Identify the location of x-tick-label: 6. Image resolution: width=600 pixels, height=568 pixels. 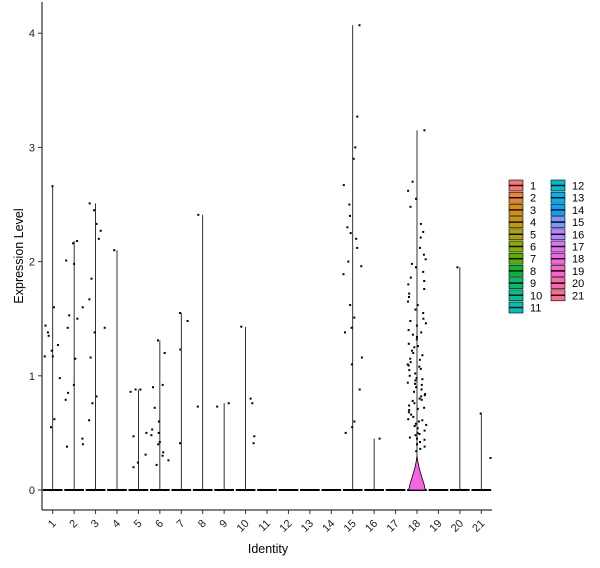
(159, 524).